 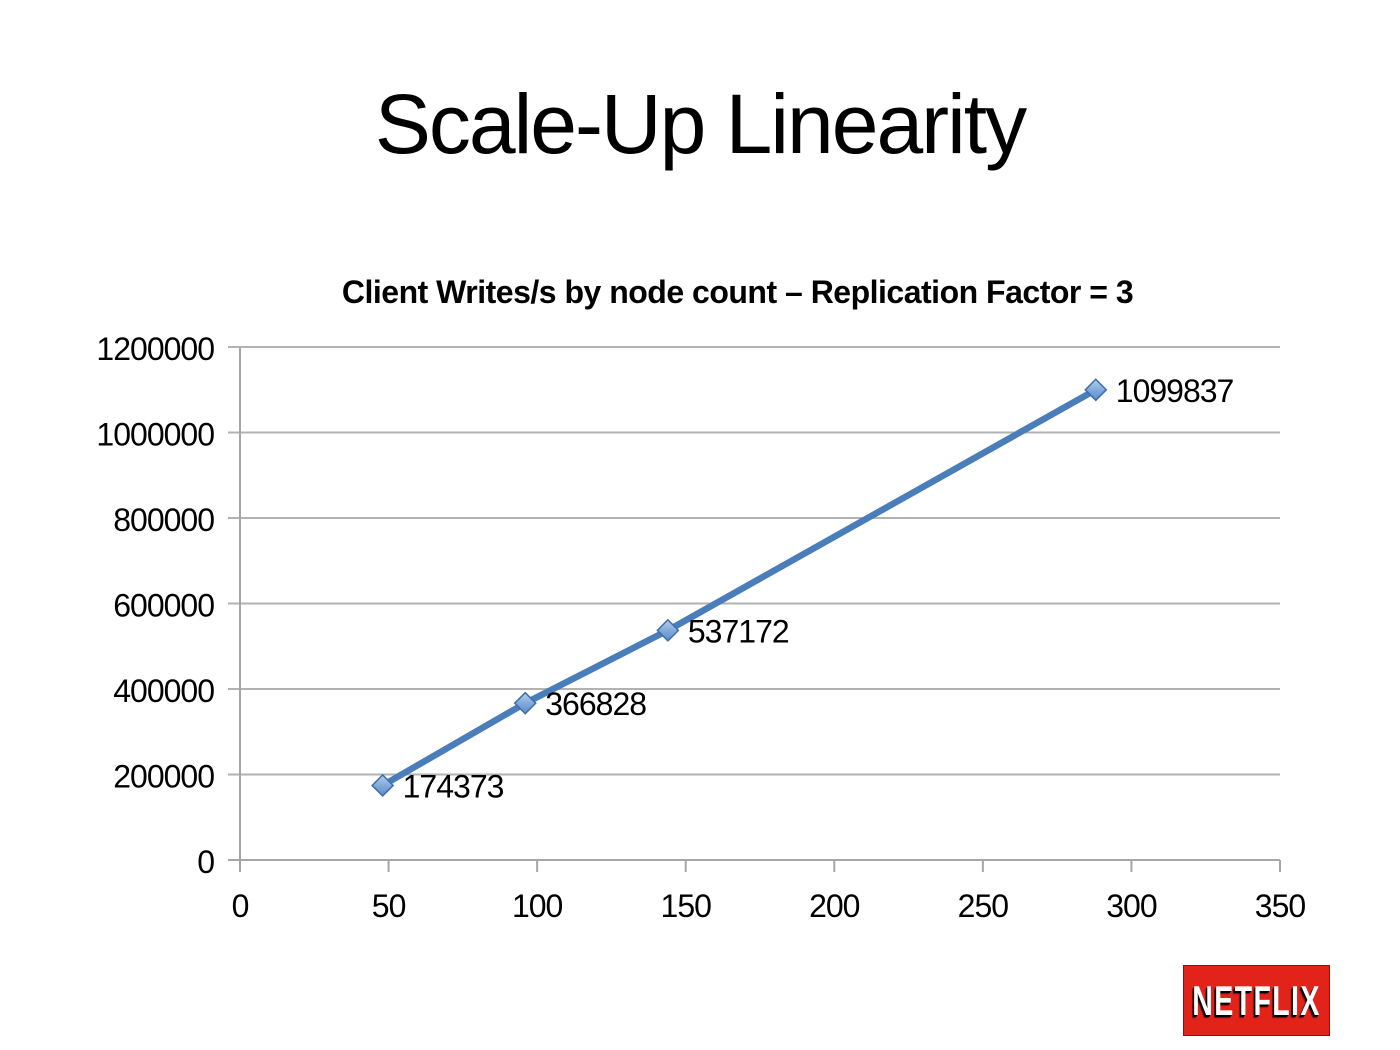 I want to click on slide-title: Scale-Up Linearity, so click(x=700, y=124).